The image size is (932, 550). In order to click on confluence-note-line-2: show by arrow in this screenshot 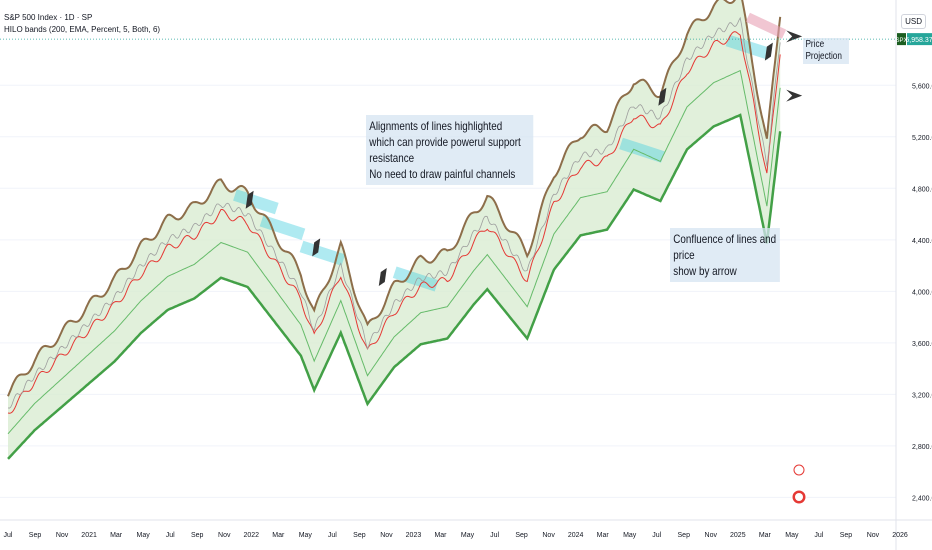, I will do `click(705, 271)`.